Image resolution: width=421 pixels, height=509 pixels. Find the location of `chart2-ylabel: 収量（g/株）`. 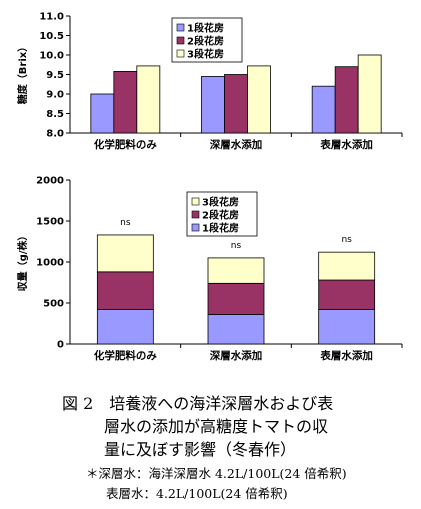

chart2-ylabel: 収量（g/株） is located at coordinates (22, 261).